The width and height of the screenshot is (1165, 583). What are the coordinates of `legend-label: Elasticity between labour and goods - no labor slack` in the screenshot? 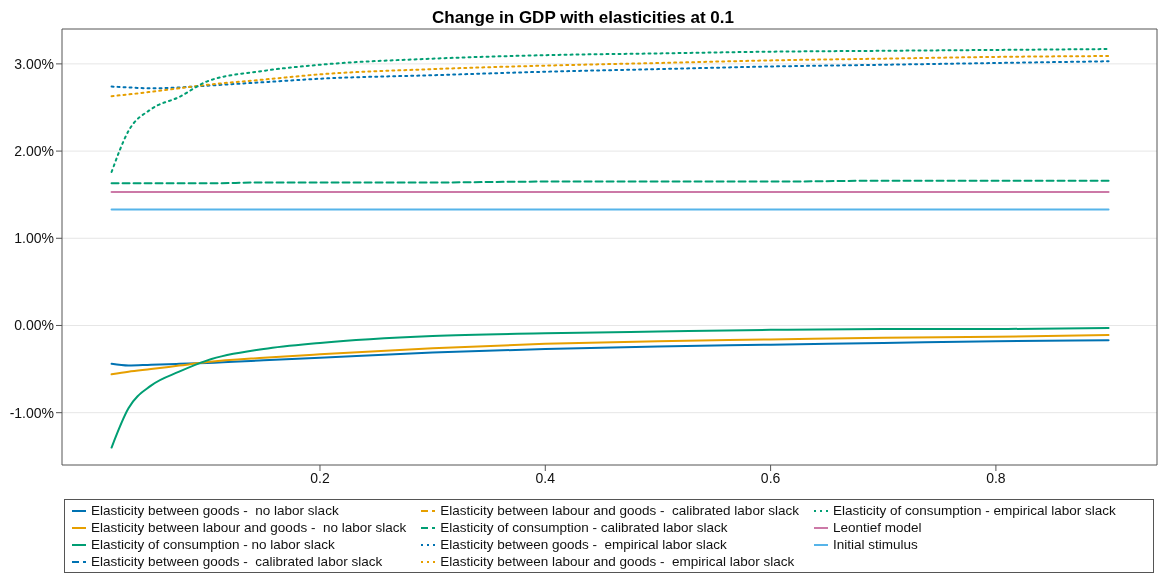 It's located at (248, 527).